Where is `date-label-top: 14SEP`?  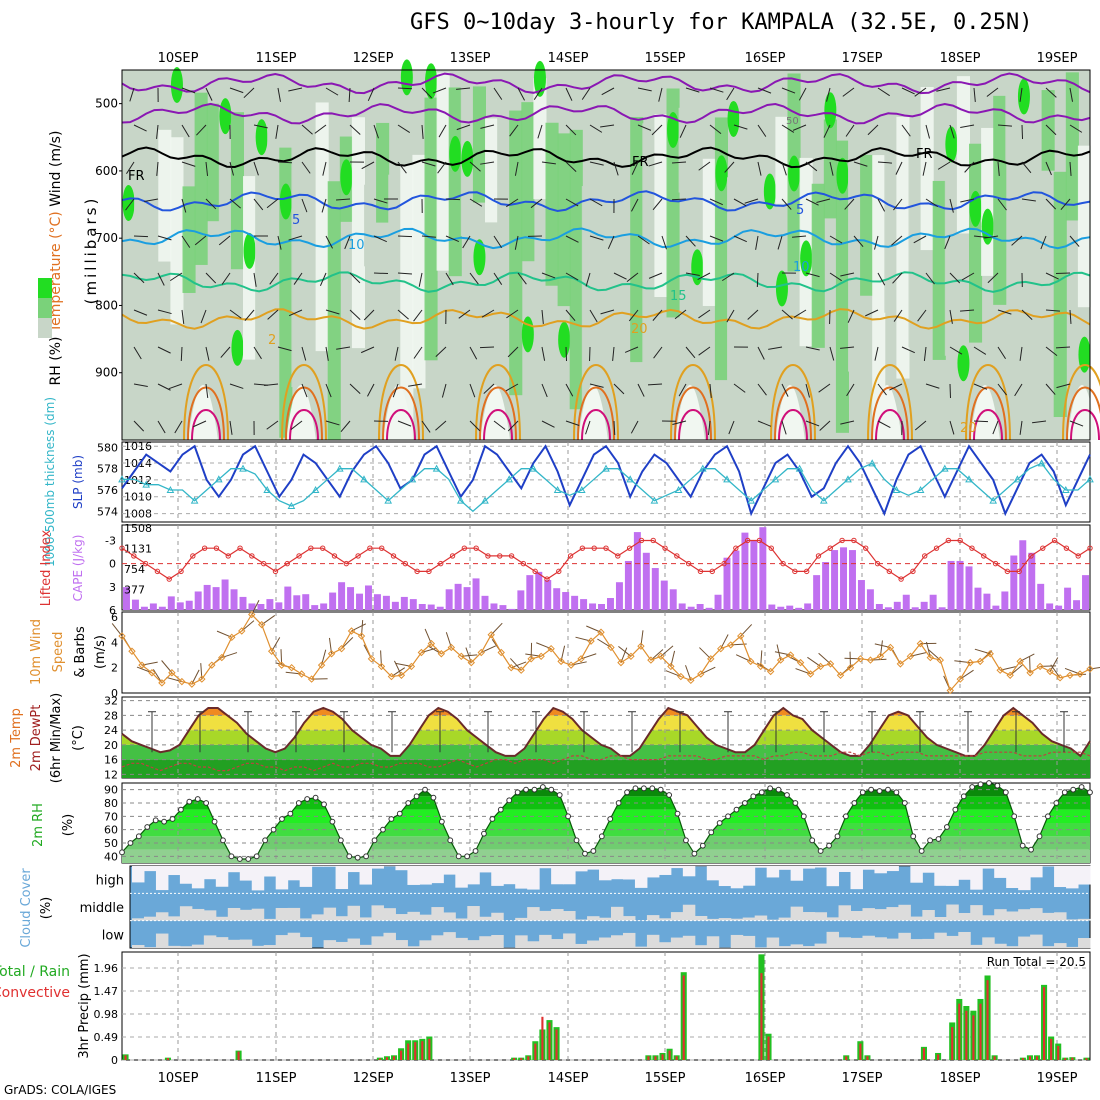
date-label-top: 14SEP is located at coordinates (568, 58).